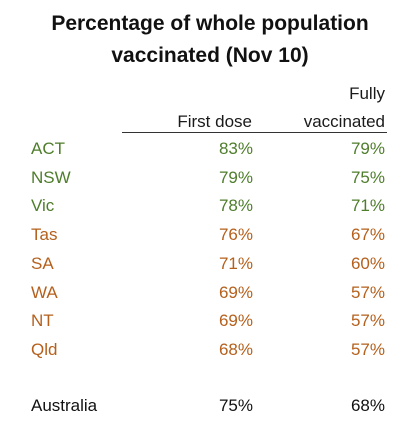  What do you see at coordinates (48, 148) in the screenshot?
I see `state-label: ACT` at bounding box center [48, 148].